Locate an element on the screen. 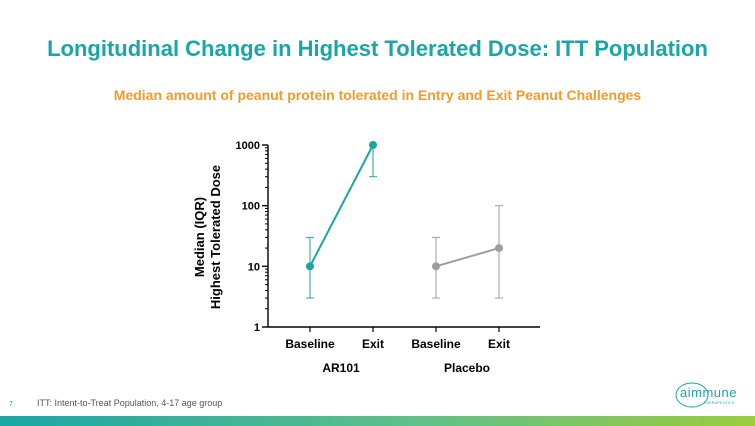 This screenshot has height=426, width=755. y-tick-label: 10 is located at coordinates (254, 267).